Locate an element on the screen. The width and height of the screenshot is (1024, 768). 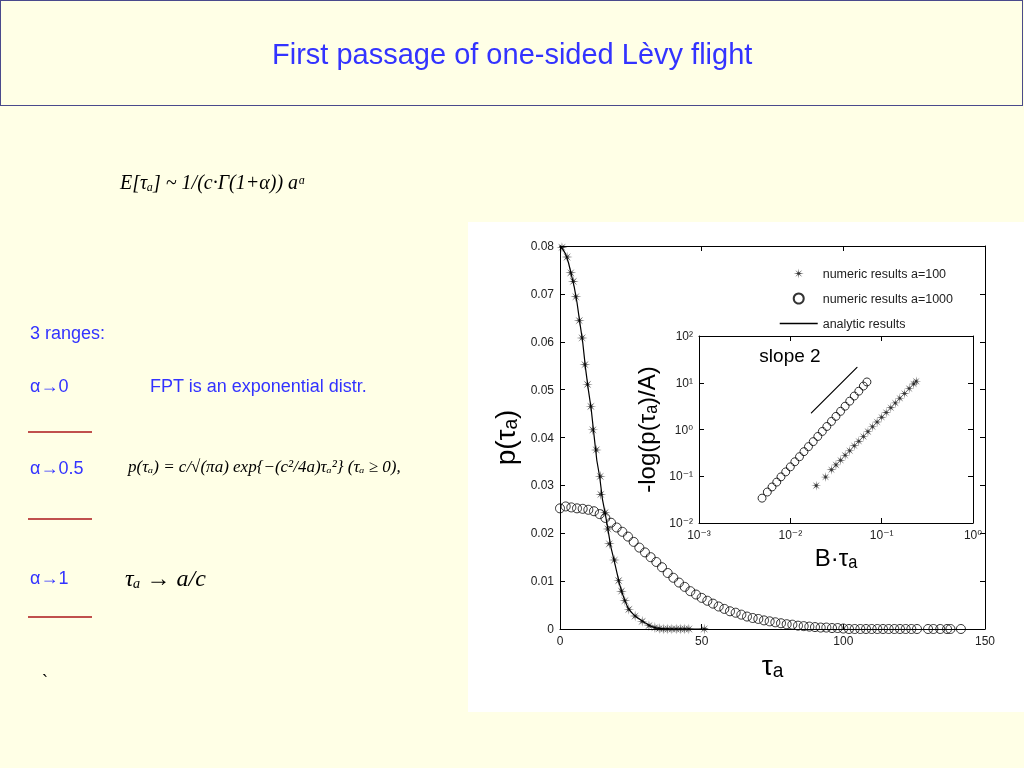
legend-label: numeric results a=100 is located at coordinates (884, 273).